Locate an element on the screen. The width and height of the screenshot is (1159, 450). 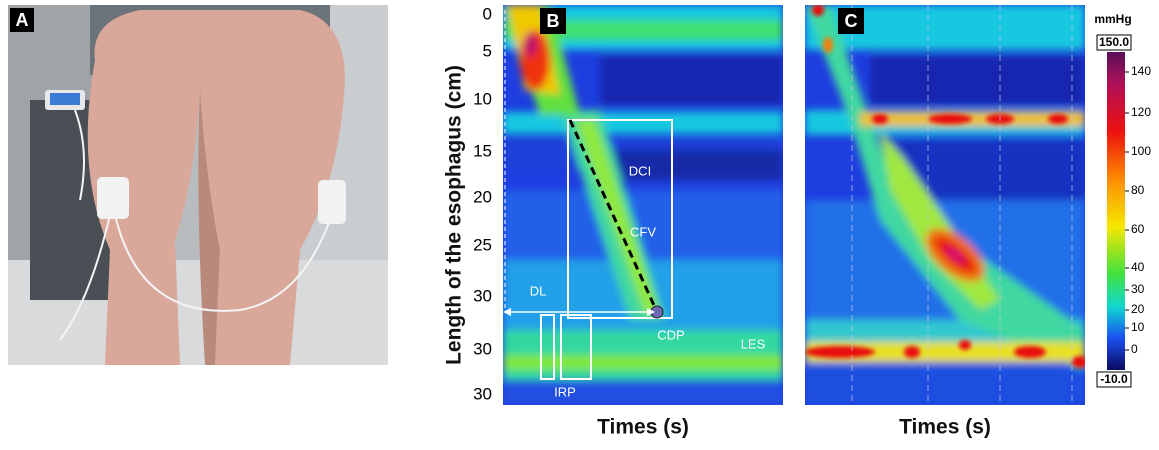
annotation: DL is located at coordinates (538, 290).